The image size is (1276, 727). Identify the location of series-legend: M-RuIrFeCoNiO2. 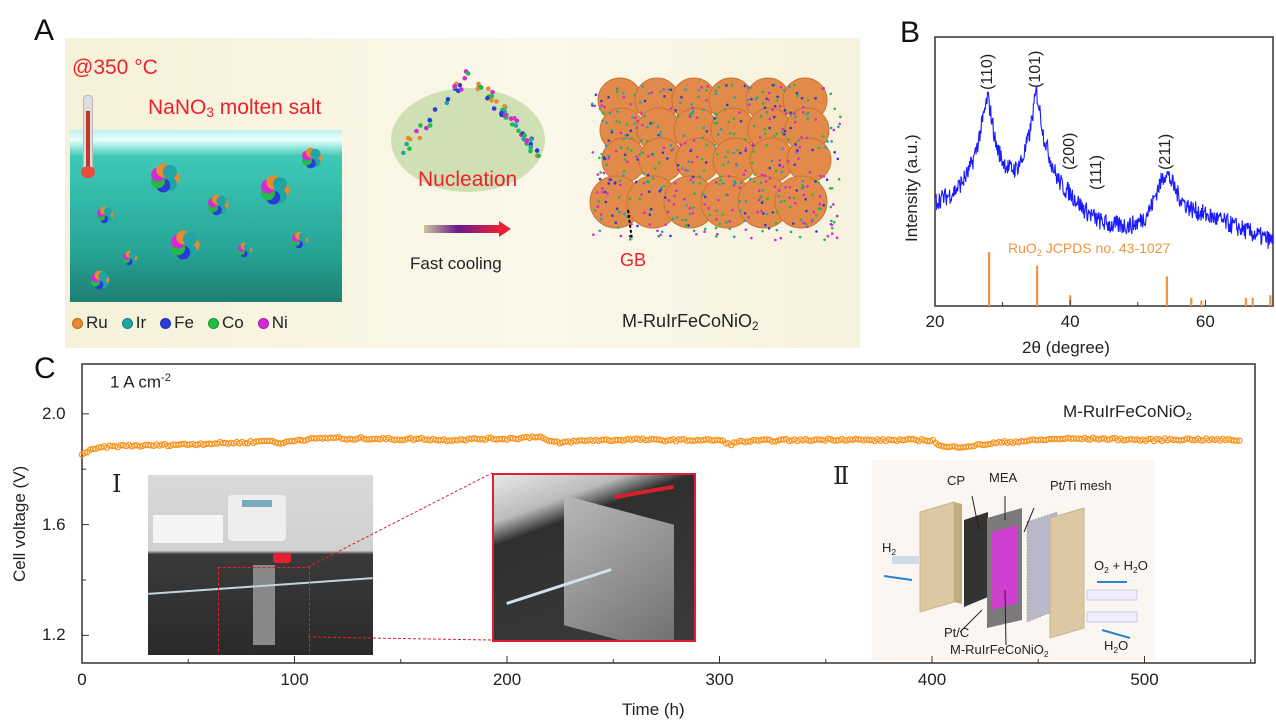
(1127, 412).